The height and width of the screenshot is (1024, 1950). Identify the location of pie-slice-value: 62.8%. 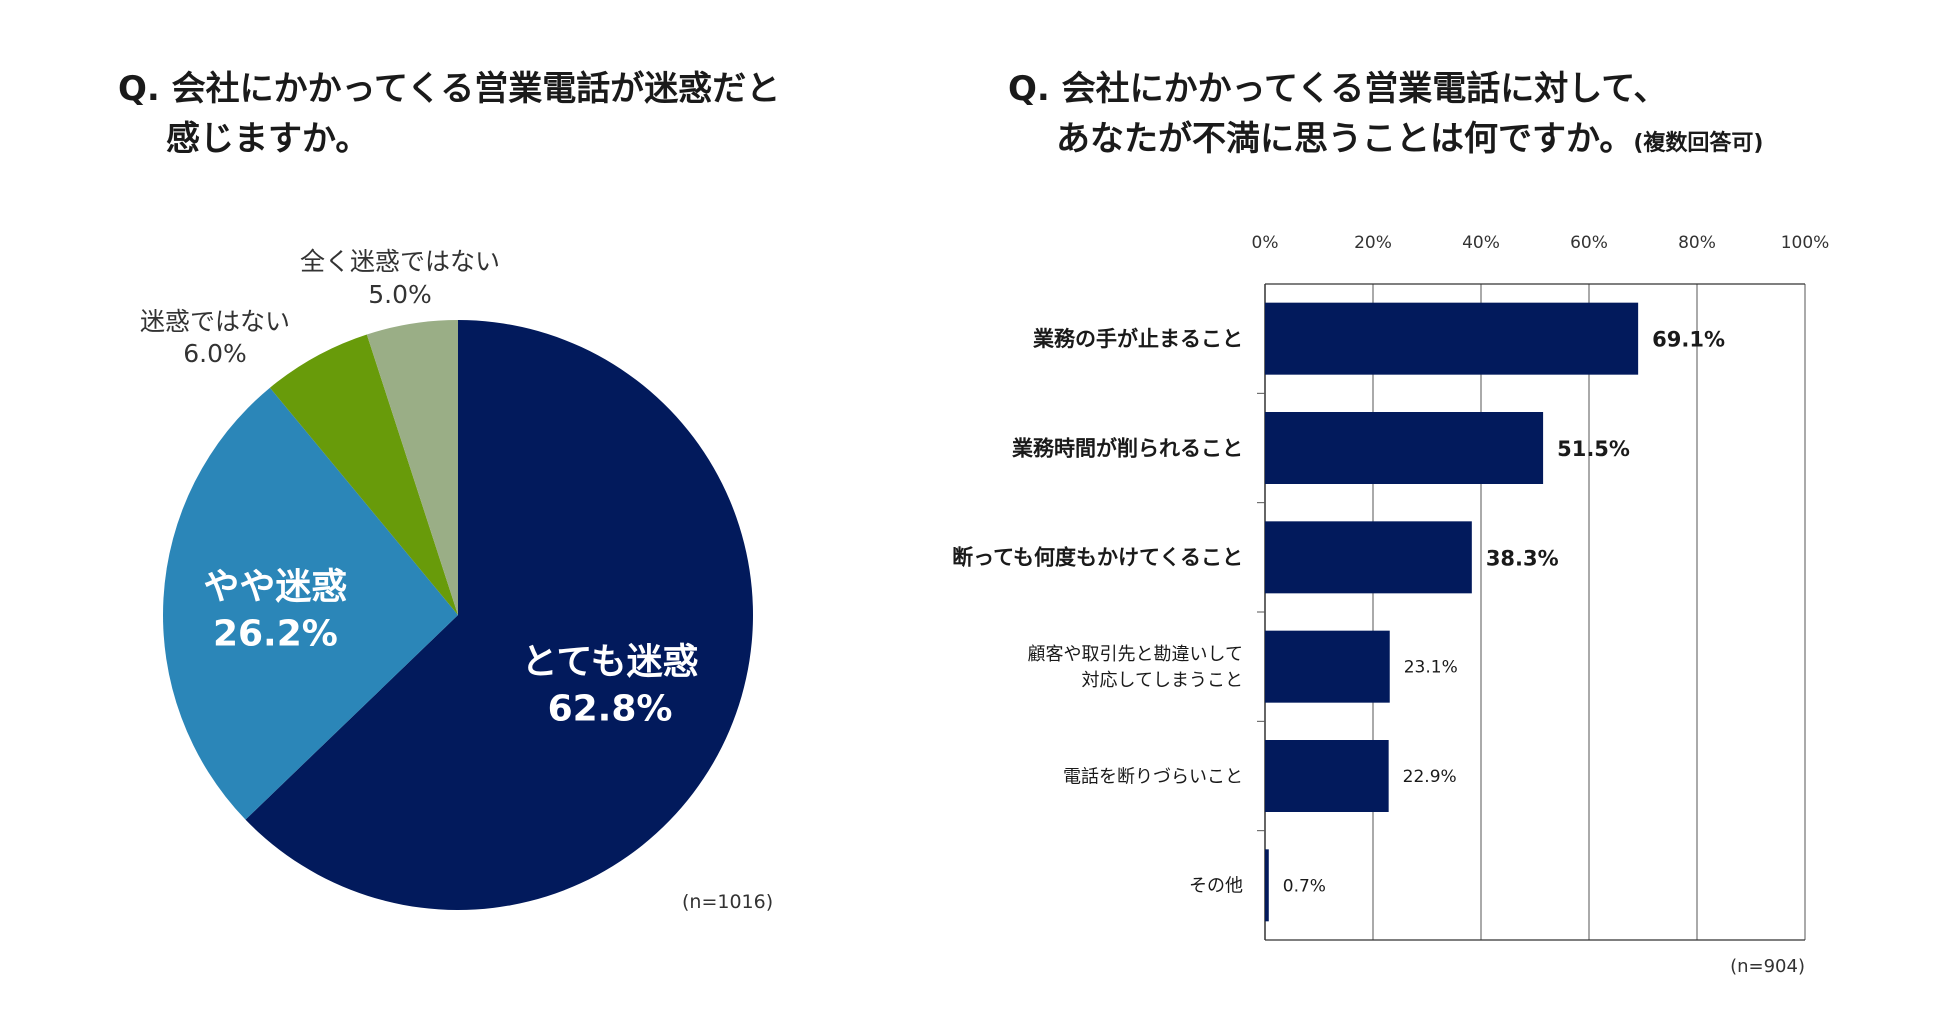
(610, 709).